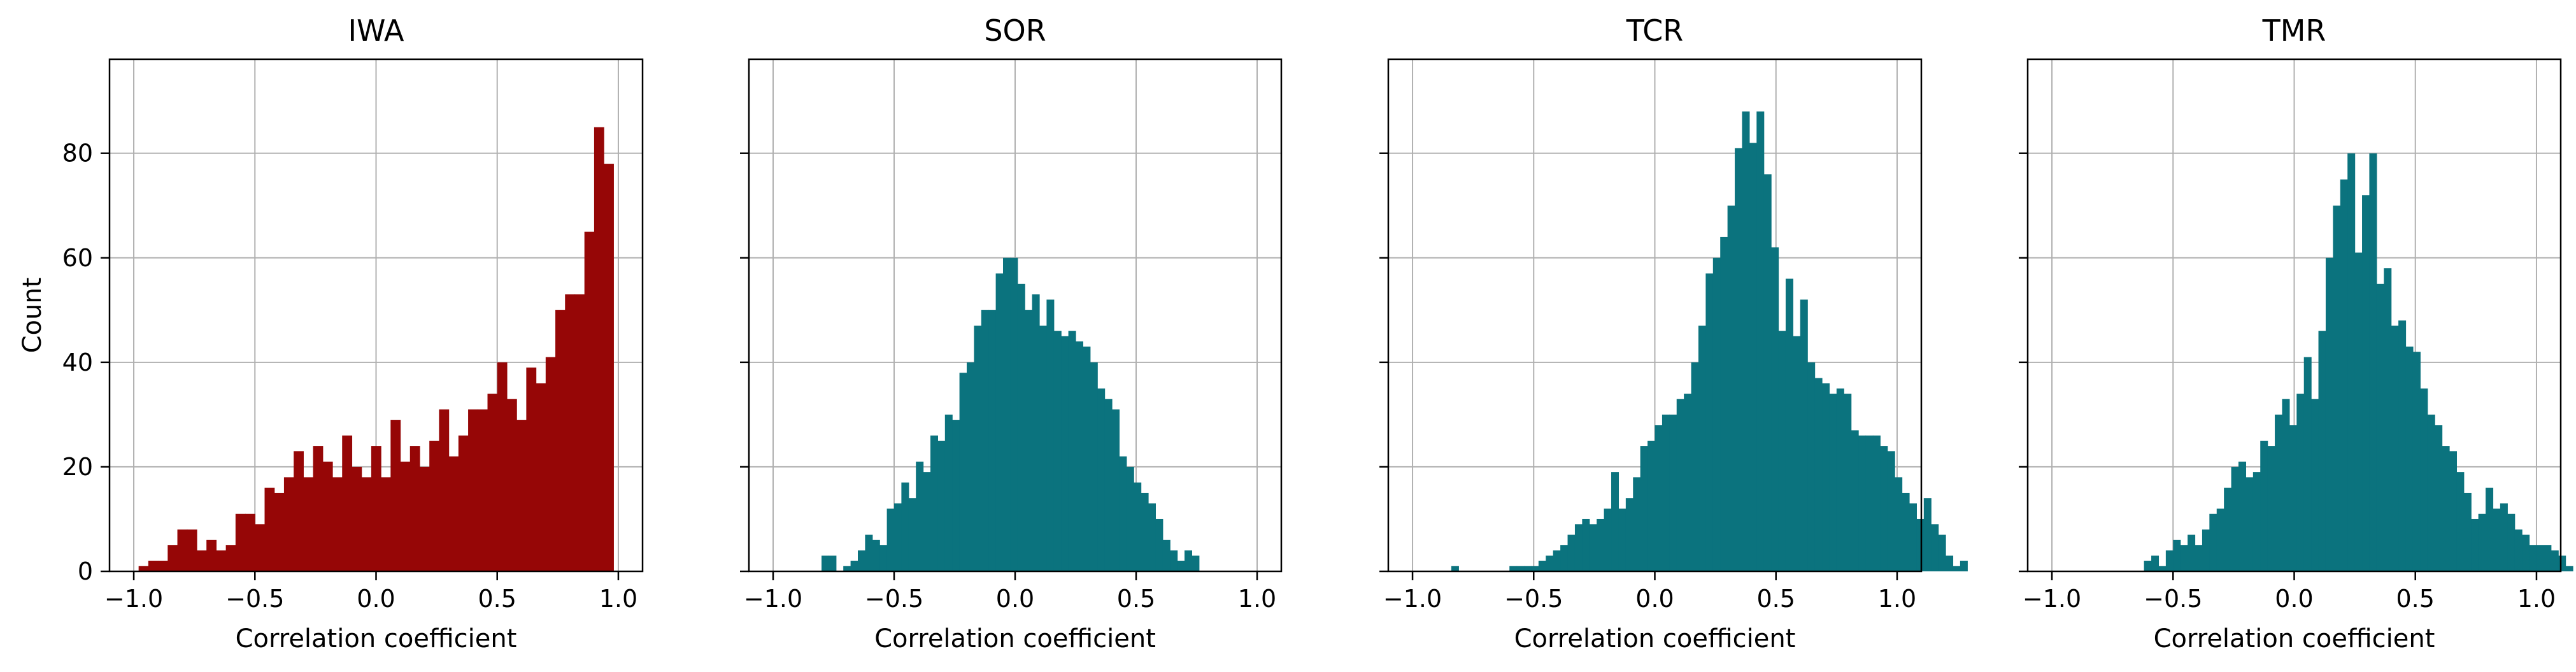 This screenshot has height=672, width=2576. Describe the element at coordinates (78, 153) in the screenshot. I see `y-tick-label: 80` at that location.